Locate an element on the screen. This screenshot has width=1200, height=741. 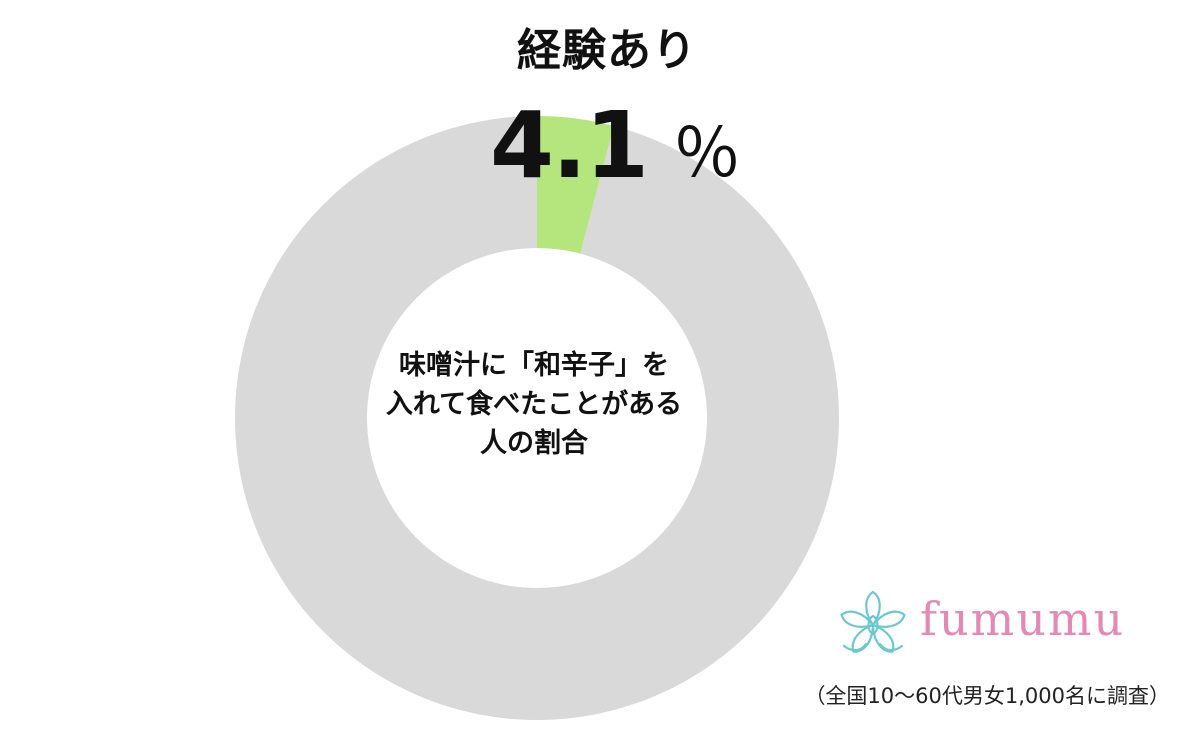
chart-title: 経験あり is located at coordinates (607, 50).